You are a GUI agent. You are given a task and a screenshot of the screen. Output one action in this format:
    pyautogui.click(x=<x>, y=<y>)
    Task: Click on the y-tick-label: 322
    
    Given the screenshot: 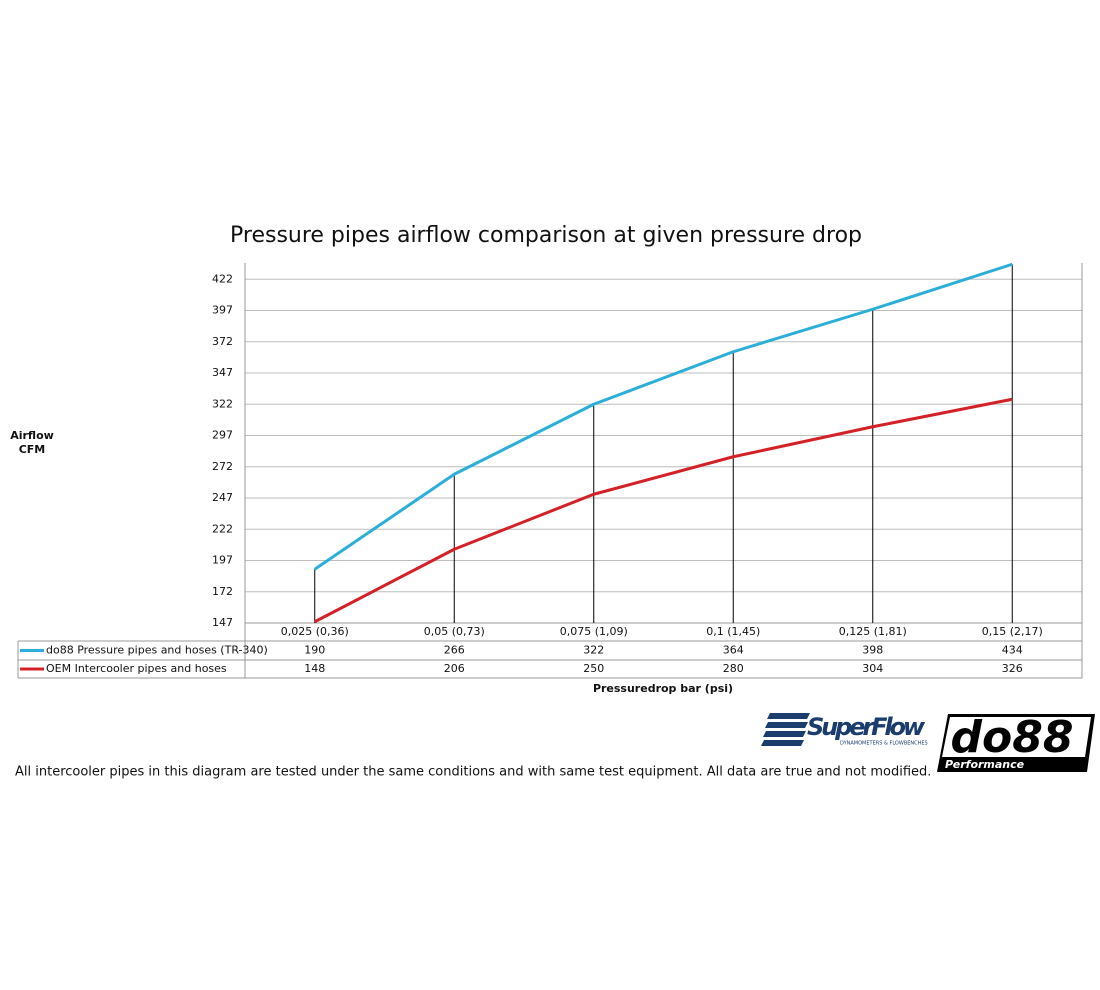 What is the action you would take?
    pyautogui.click(x=222, y=403)
    